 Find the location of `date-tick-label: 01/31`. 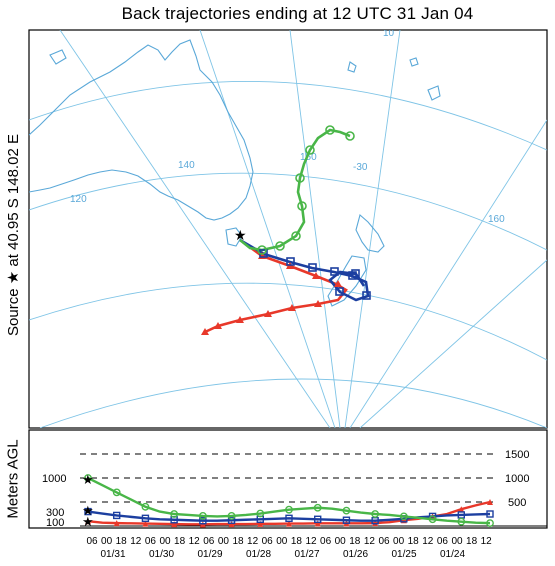

date-tick-label: 01/31 is located at coordinates (112, 554).